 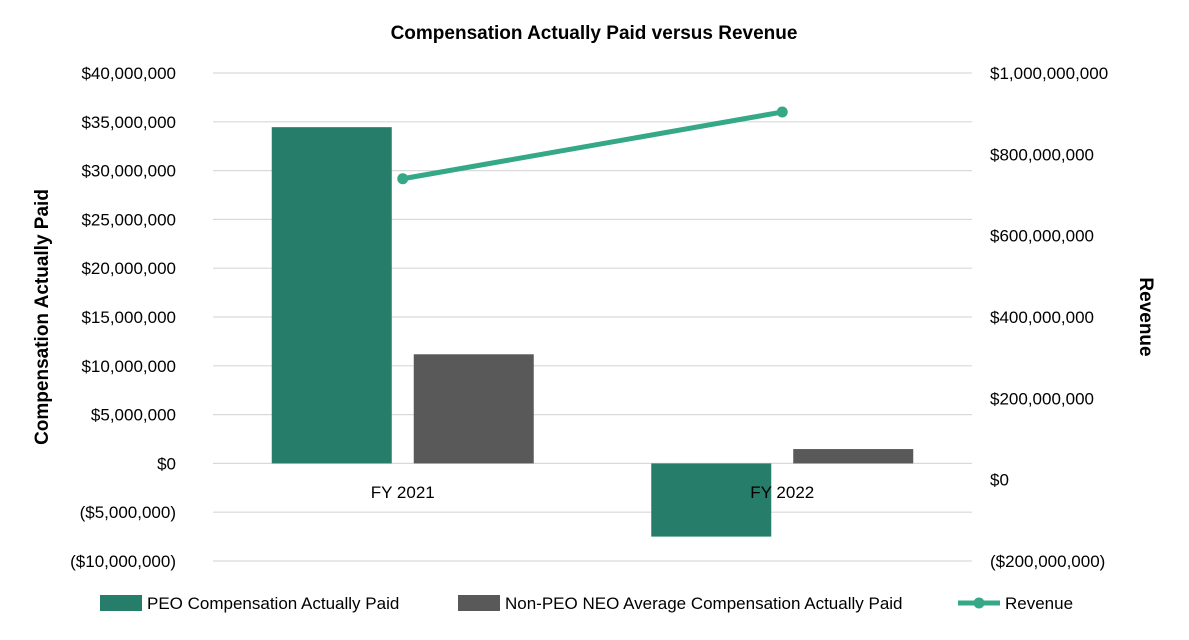 I want to click on y2-tick-label: $800,000,000, so click(x=1042, y=154).